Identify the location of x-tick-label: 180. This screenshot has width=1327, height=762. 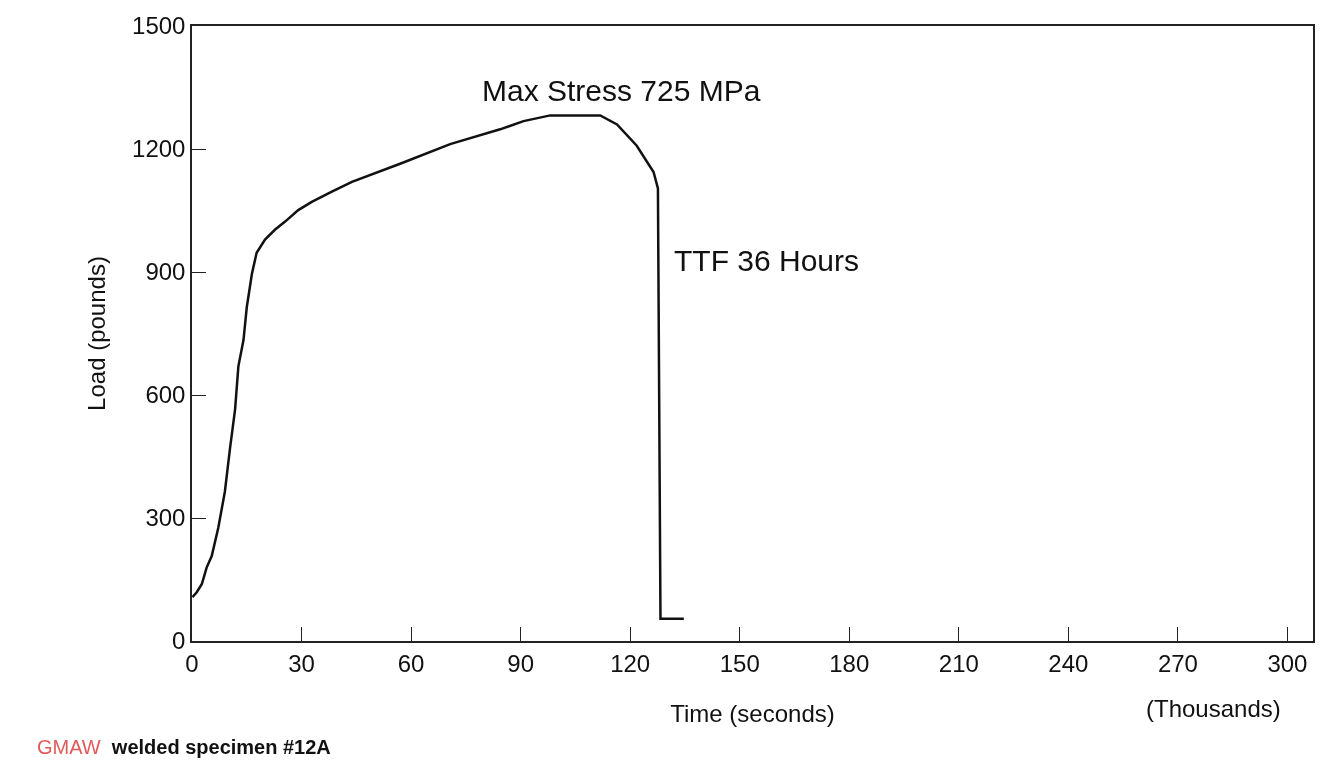
(849, 663).